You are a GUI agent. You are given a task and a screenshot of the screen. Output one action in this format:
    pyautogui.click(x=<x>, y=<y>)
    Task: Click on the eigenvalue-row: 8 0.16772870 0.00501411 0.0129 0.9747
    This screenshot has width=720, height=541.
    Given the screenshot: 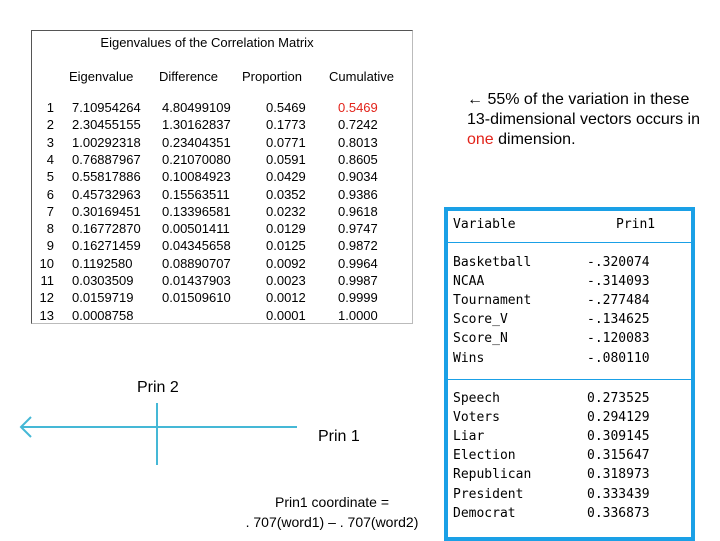 What is the action you would take?
    pyautogui.click(x=222, y=229)
    